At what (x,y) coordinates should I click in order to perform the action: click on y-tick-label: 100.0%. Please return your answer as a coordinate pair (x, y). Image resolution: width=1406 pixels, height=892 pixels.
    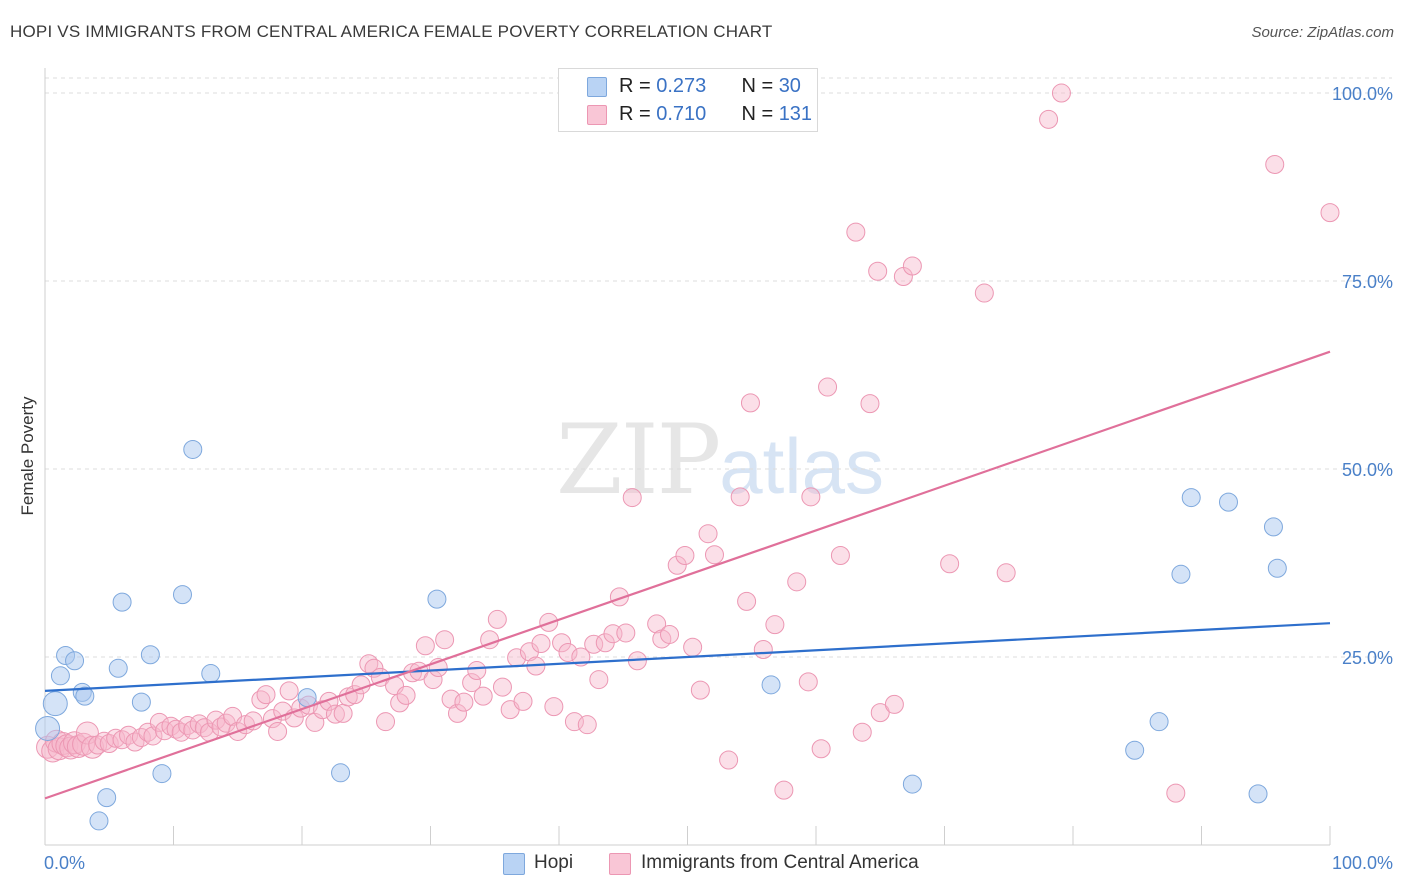
    Looking at the image, I should click on (1362, 94).